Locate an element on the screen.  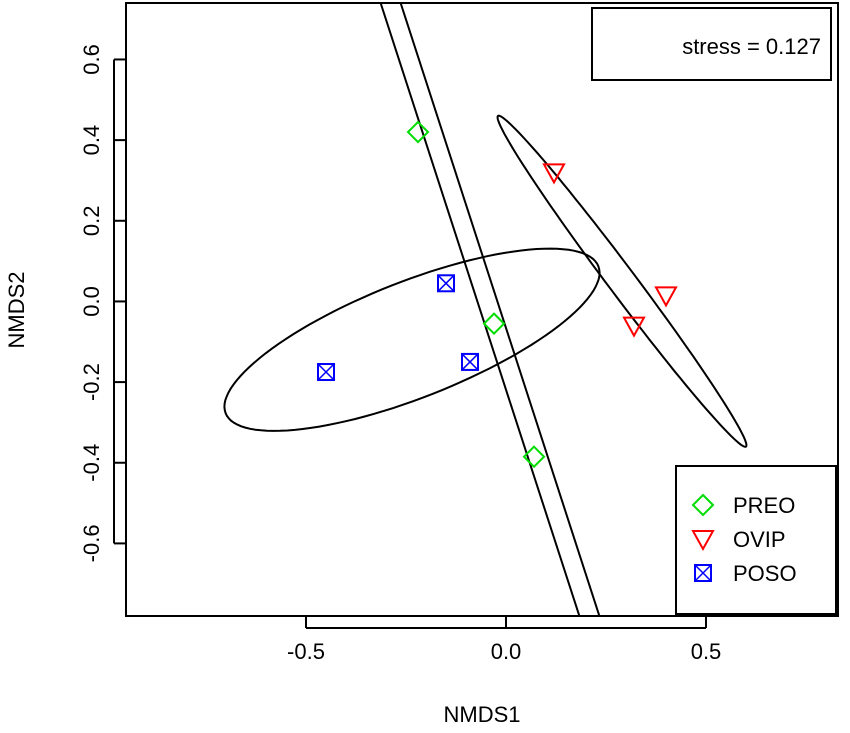
y-tick-label: -0.4 is located at coordinates (91, 463).